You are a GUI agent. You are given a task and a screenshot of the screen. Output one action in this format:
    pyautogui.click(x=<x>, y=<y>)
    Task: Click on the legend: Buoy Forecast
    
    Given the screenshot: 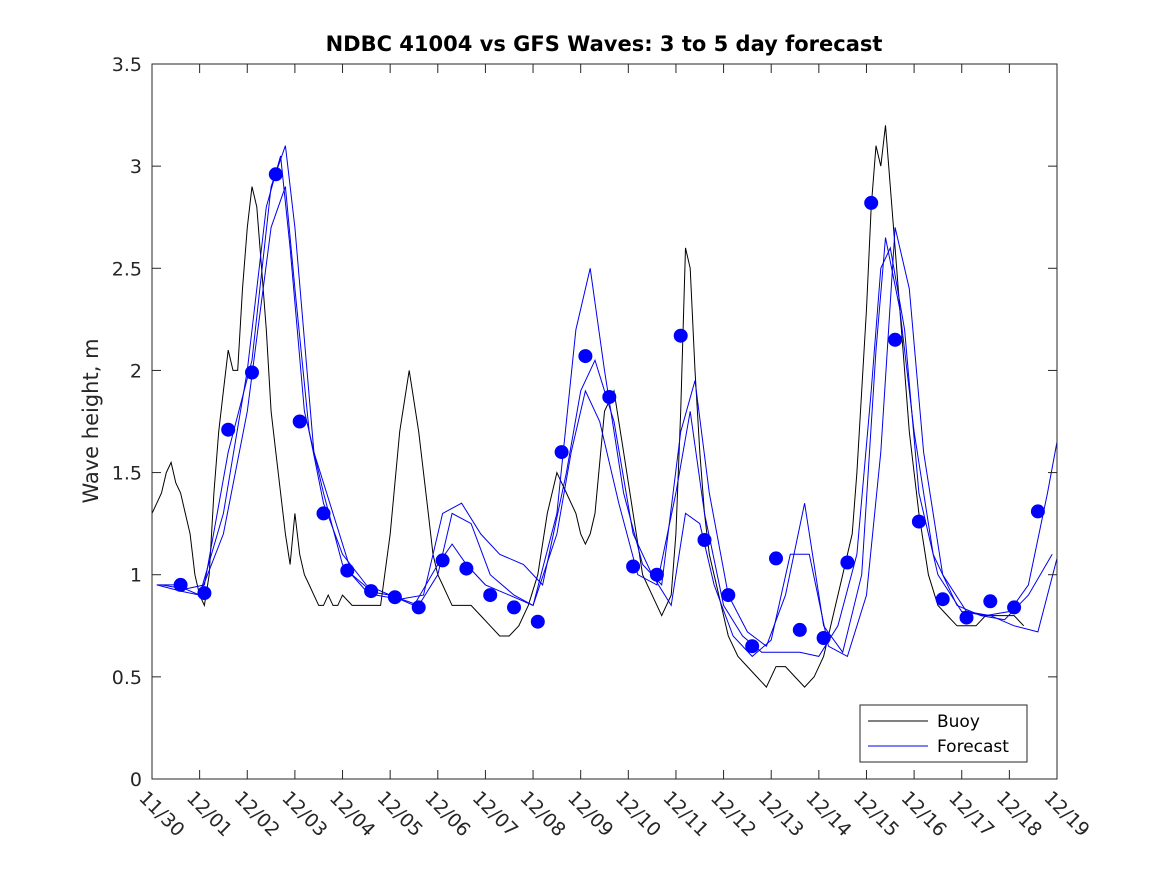 What is the action you would take?
    pyautogui.click(x=943, y=733)
    